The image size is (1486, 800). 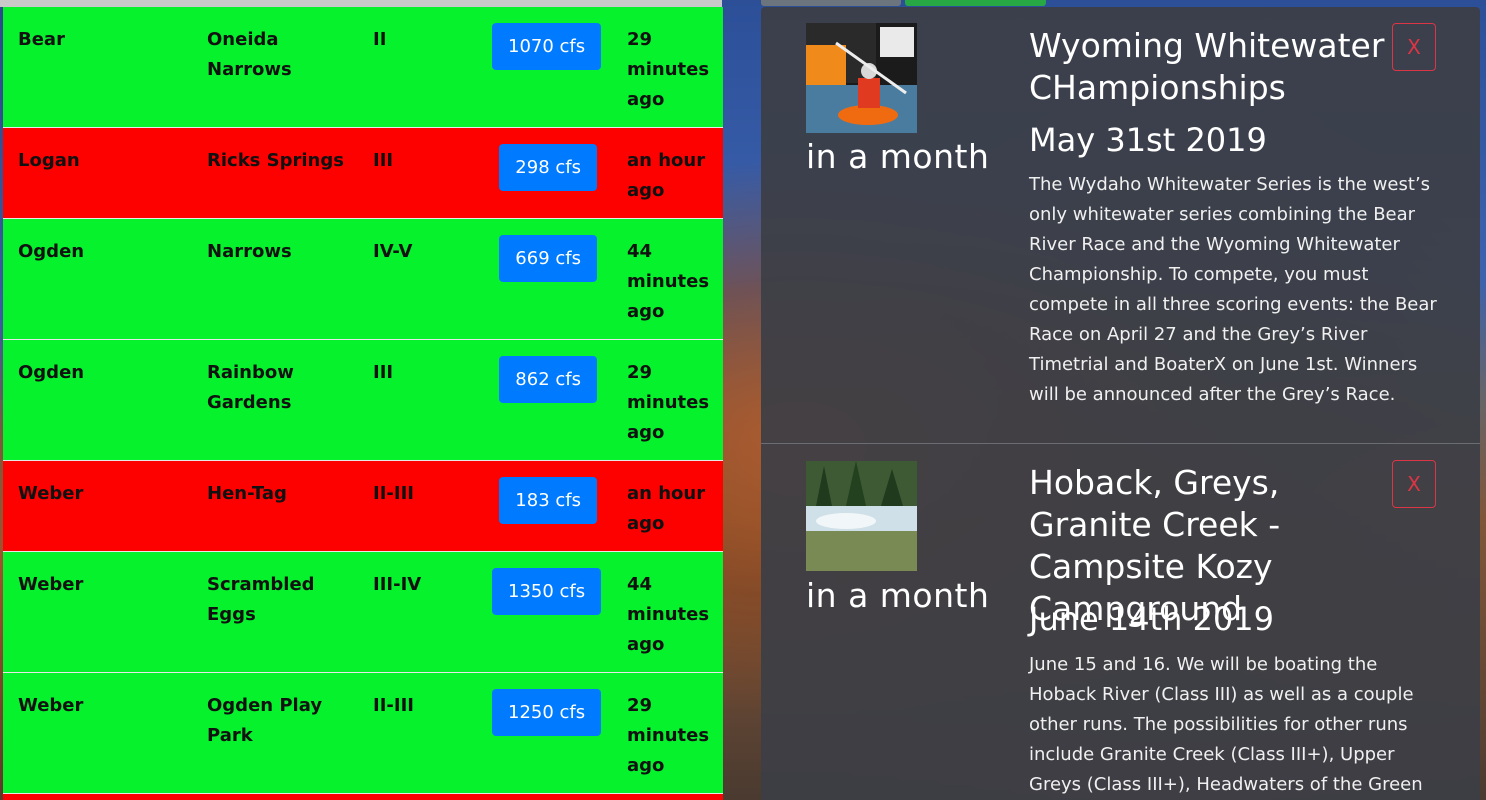 What do you see at coordinates (547, 591) in the screenshot?
I see `flow-button: 1350 cfs` at bounding box center [547, 591].